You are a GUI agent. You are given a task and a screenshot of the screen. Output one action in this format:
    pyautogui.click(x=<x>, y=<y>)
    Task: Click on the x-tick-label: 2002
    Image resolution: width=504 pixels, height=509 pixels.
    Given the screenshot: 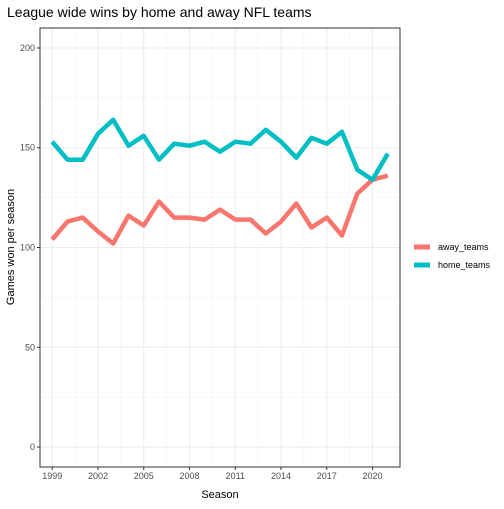 What is the action you would take?
    pyautogui.click(x=98, y=476)
    